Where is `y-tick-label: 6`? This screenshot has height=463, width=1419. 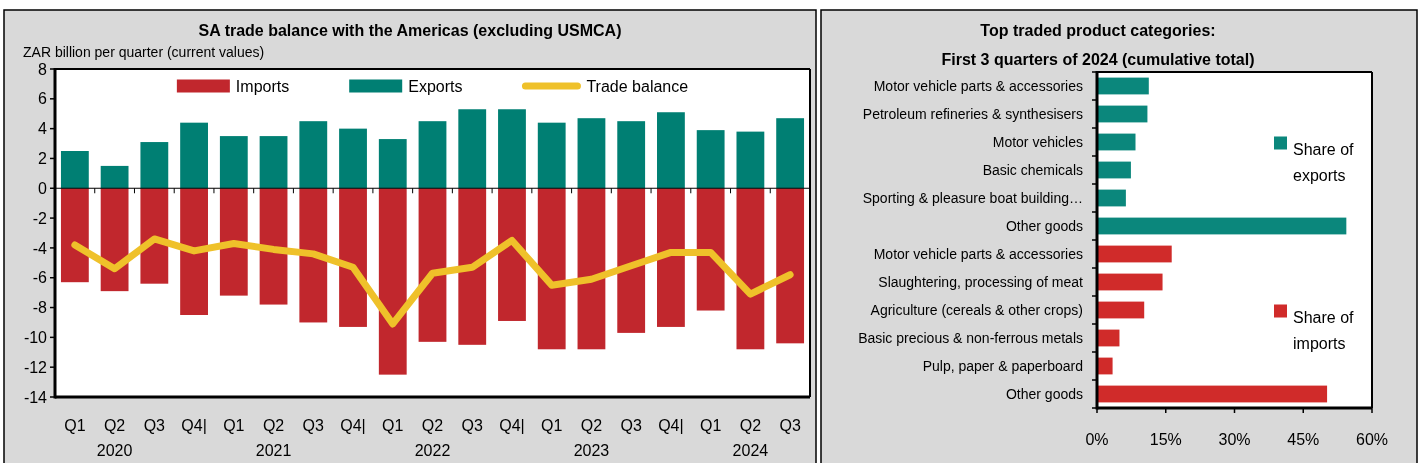
y-tick-label: 6 is located at coordinates (43, 99).